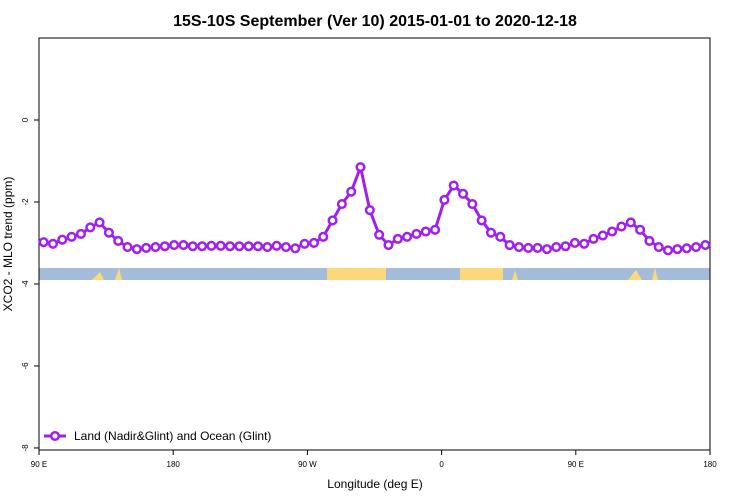  What do you see at coordinates (374, 484) in the screenshot?
I see `x-axis-label: Longitude (deg E)` at bounding box center [374, 484].